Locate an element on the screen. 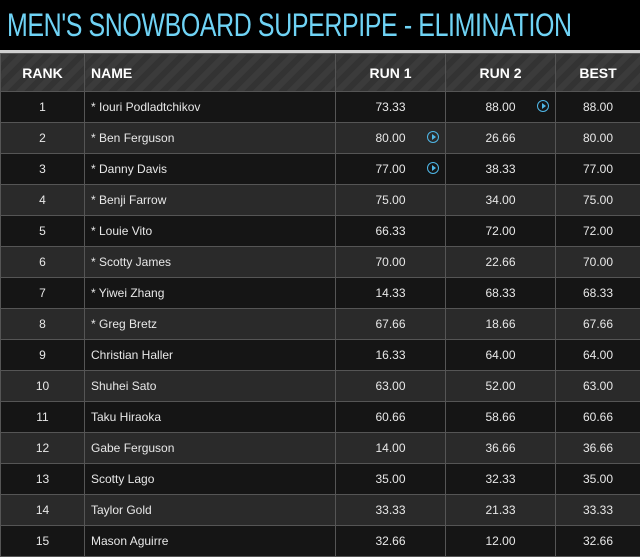  name-cell: Christian Haller is located at coordinates (210, 355).